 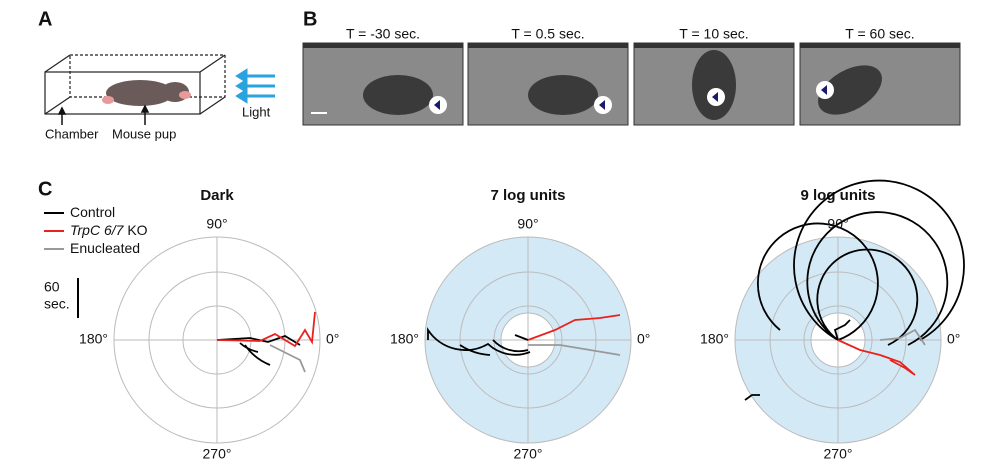 What do you see at coordinates (255, 86) in the screenshot?
I see `light-arrows` at bounding box center [255, 86].